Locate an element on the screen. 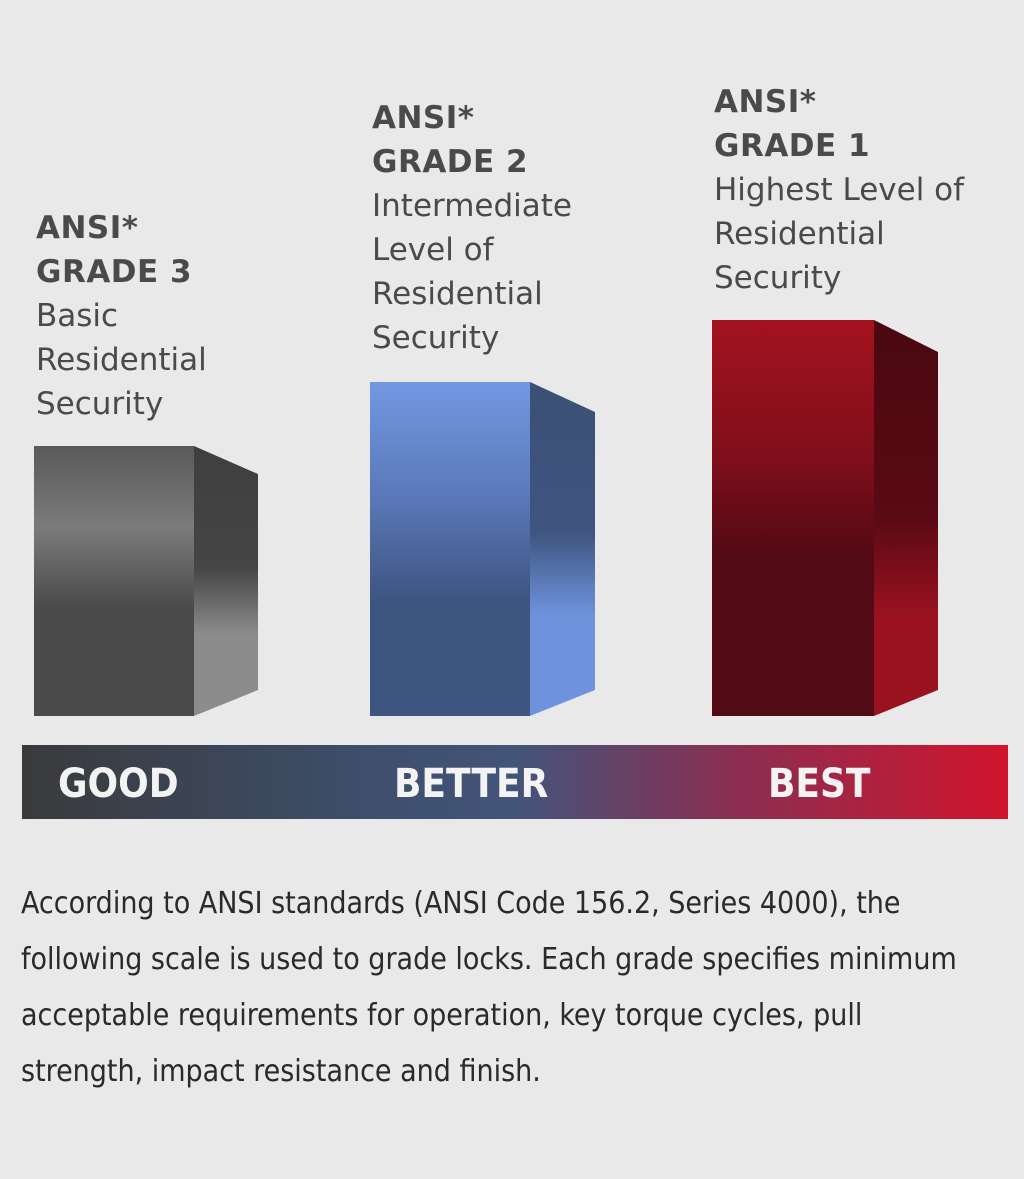 The image size is (1024, 1179). grade-3-title: GRADE 3 is located at coordinates (114, 272).